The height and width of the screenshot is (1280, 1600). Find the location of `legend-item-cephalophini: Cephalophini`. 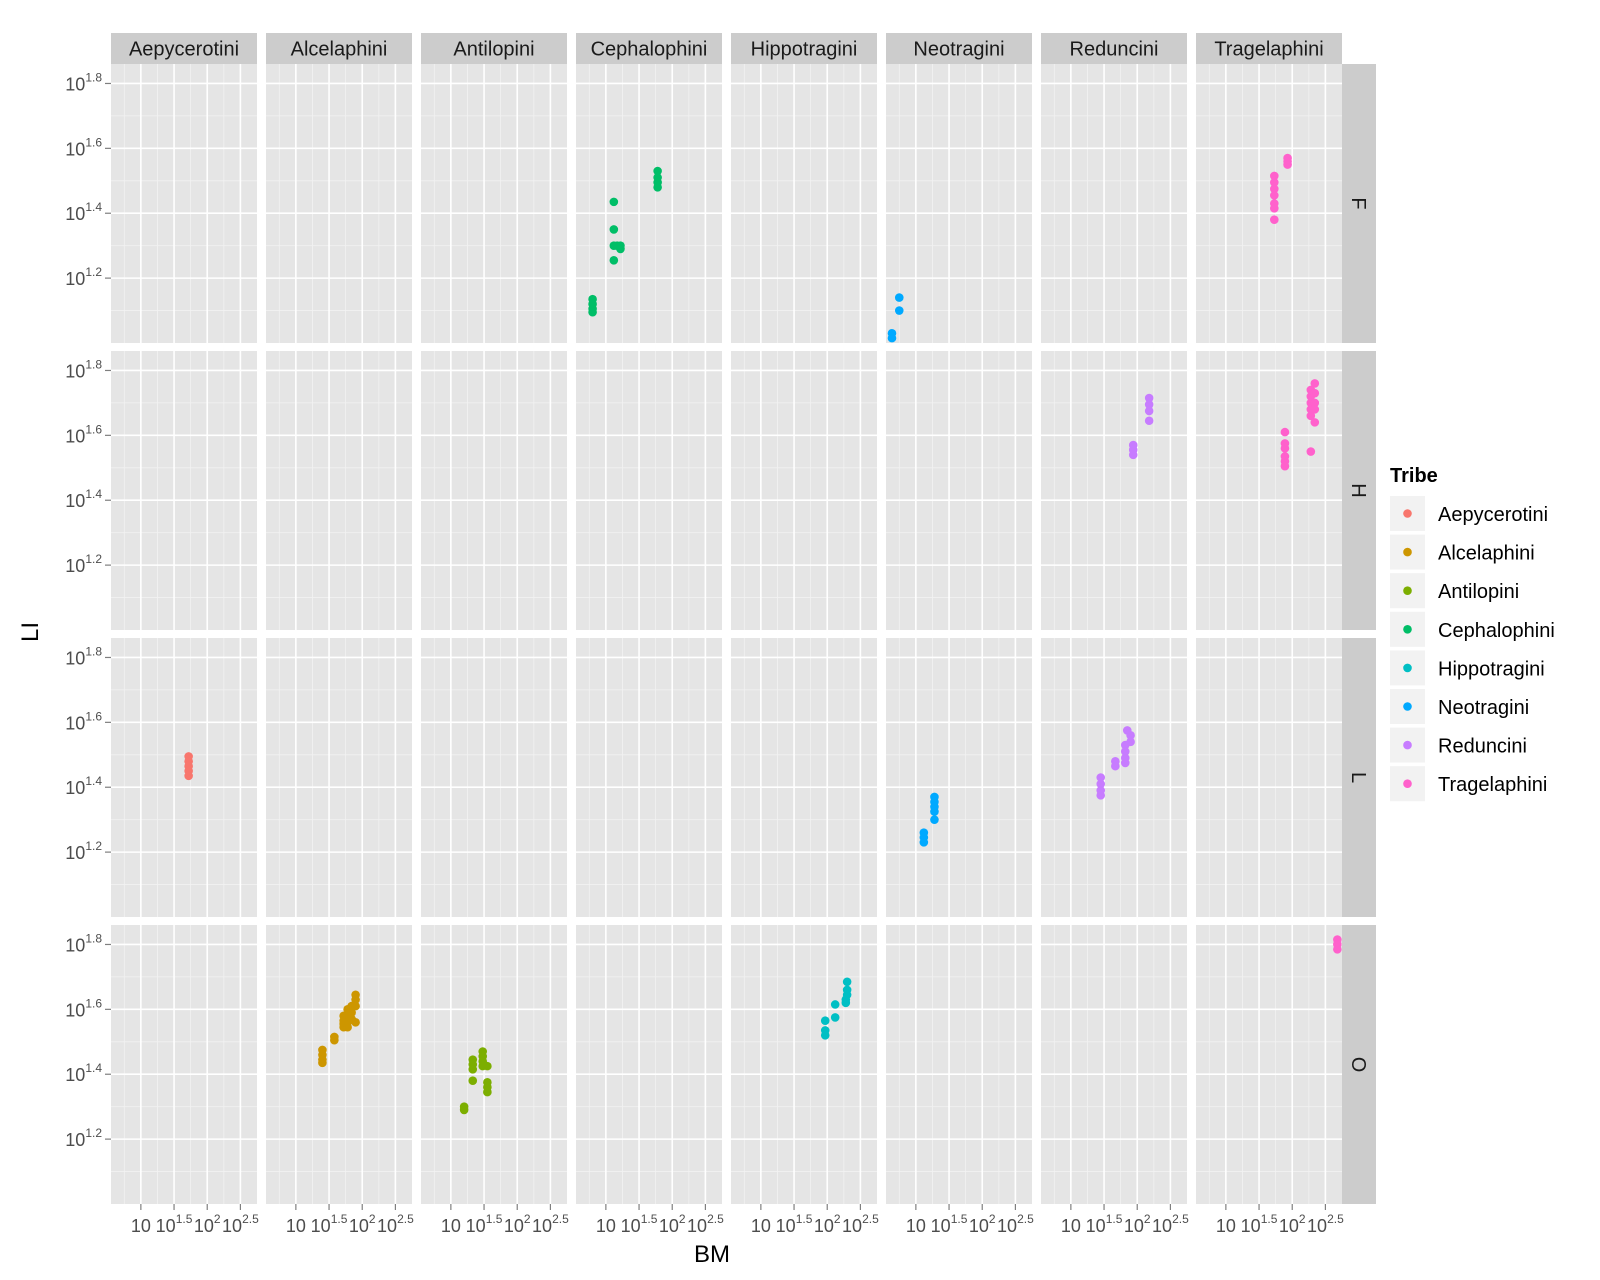

legend-item-cephalophini: Cephalophini is located at coordinates (1472, 629).